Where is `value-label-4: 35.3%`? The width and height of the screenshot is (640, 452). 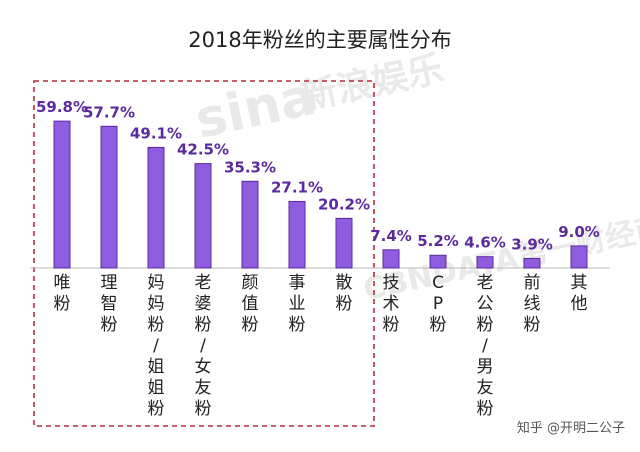 value-label-4: 35.3% is located at coordinates (250, 167).